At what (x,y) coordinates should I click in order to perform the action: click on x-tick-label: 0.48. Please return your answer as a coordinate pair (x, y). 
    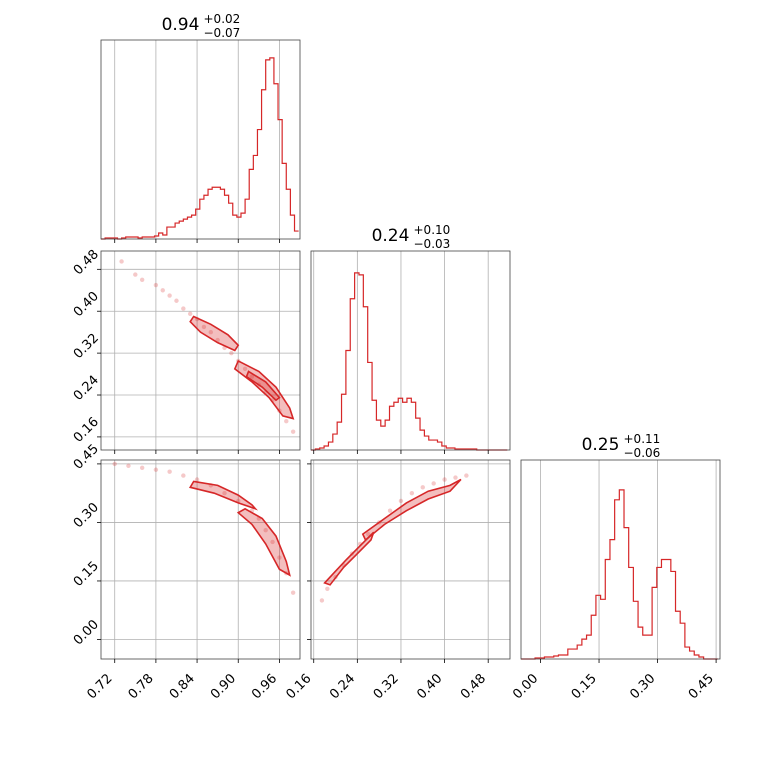
    Looking at the image, I should click on (473, 686).